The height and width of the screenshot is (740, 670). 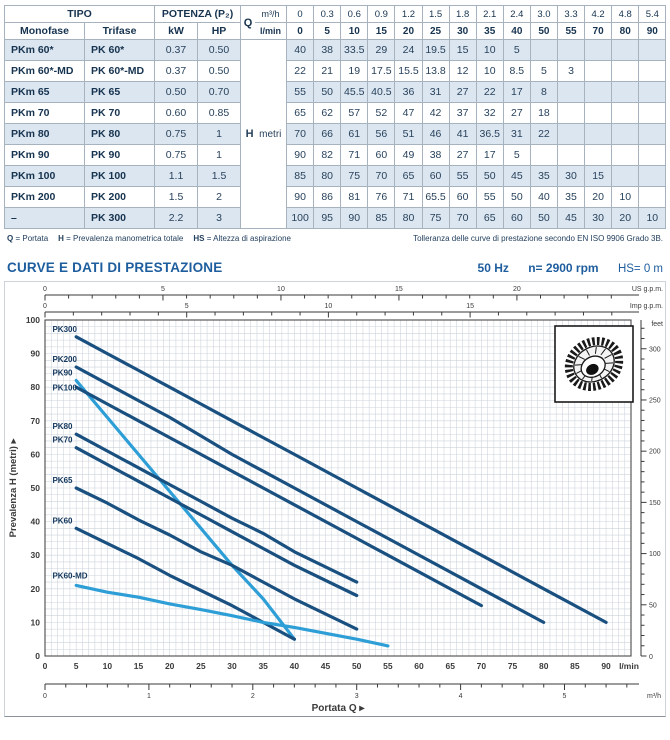 What do you see at coordinates (253, 696) in the screenshot?
I see `svg-text: 2` at bounding box center [253, 696].